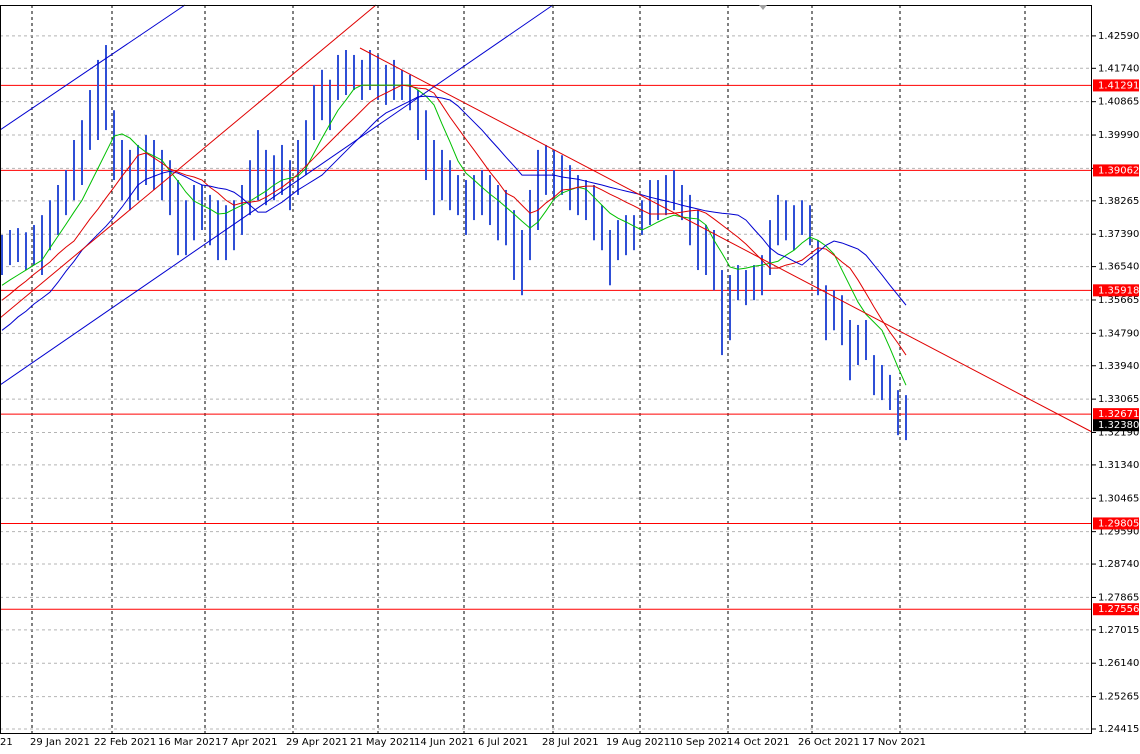 This screenshot has width=1140, height=754. Describe the element at coordinates (249, 742) in the screenshot. I see `x-tick-label: 7 Apr 2021` at that location.